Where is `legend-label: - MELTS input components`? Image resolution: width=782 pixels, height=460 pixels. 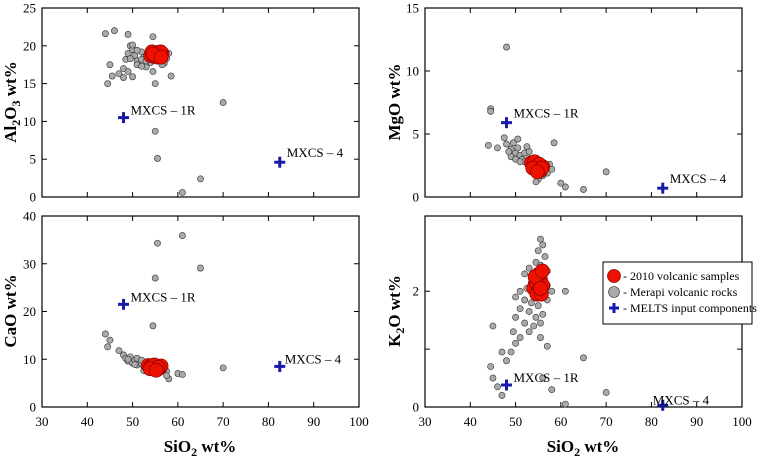
legend-label: - MELTS input components is located at coordinates (690, 308).